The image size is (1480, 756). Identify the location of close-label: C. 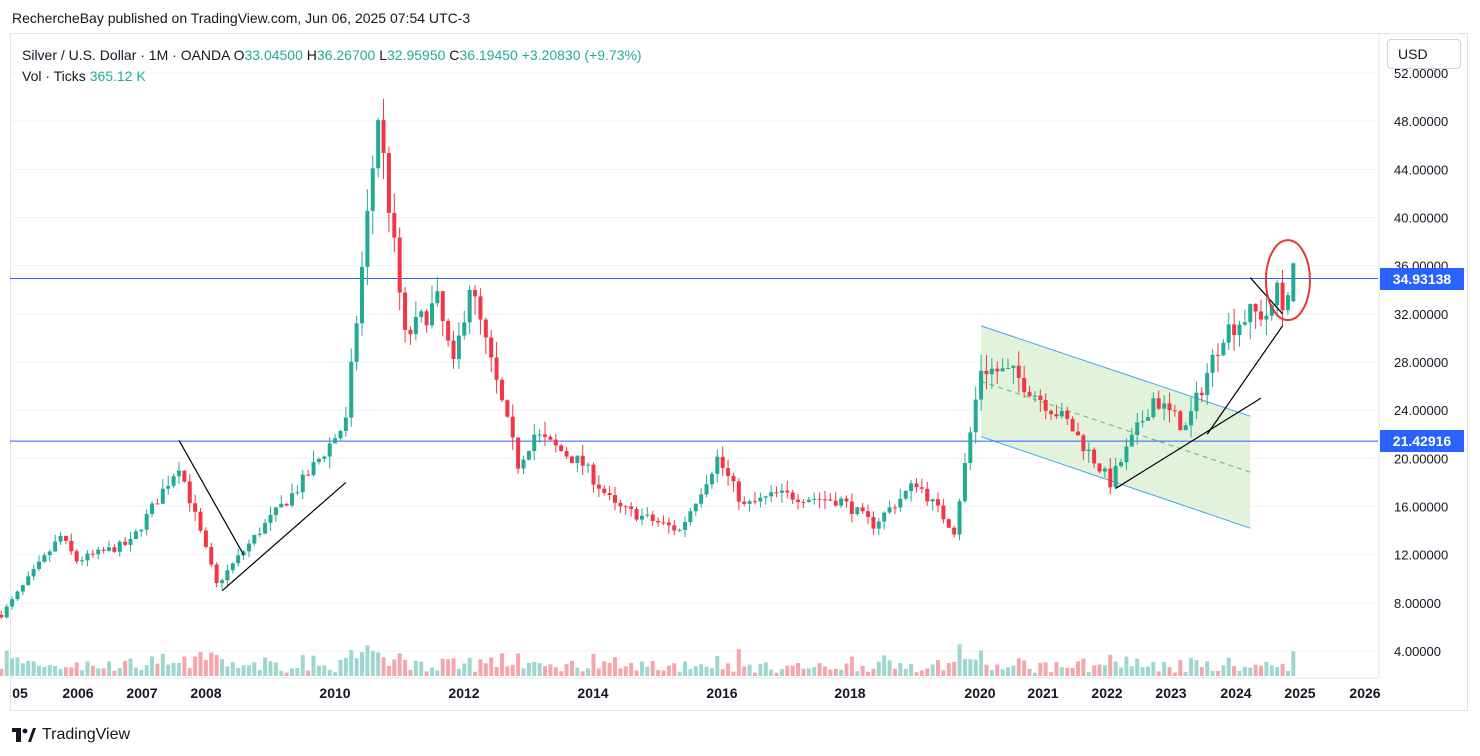
(454, 55).